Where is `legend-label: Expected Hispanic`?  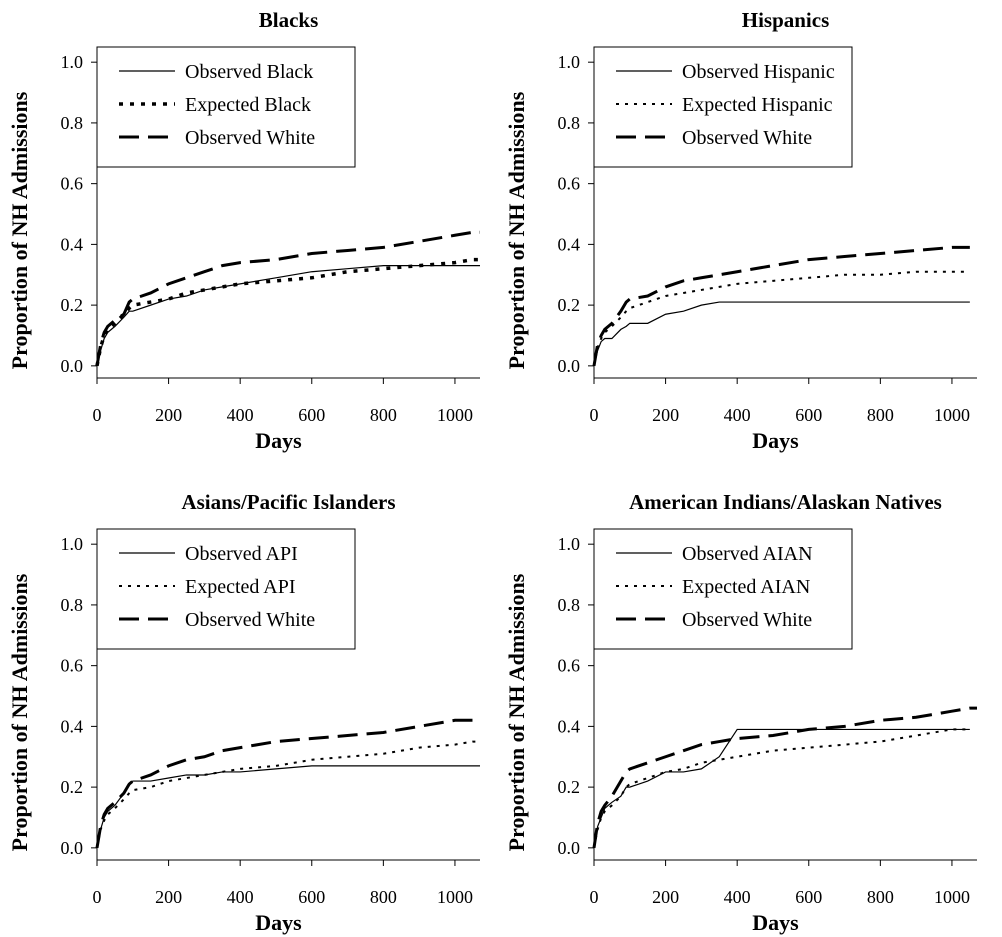
legend-label: Expected Hispanic is located at coordinates (757, 105).